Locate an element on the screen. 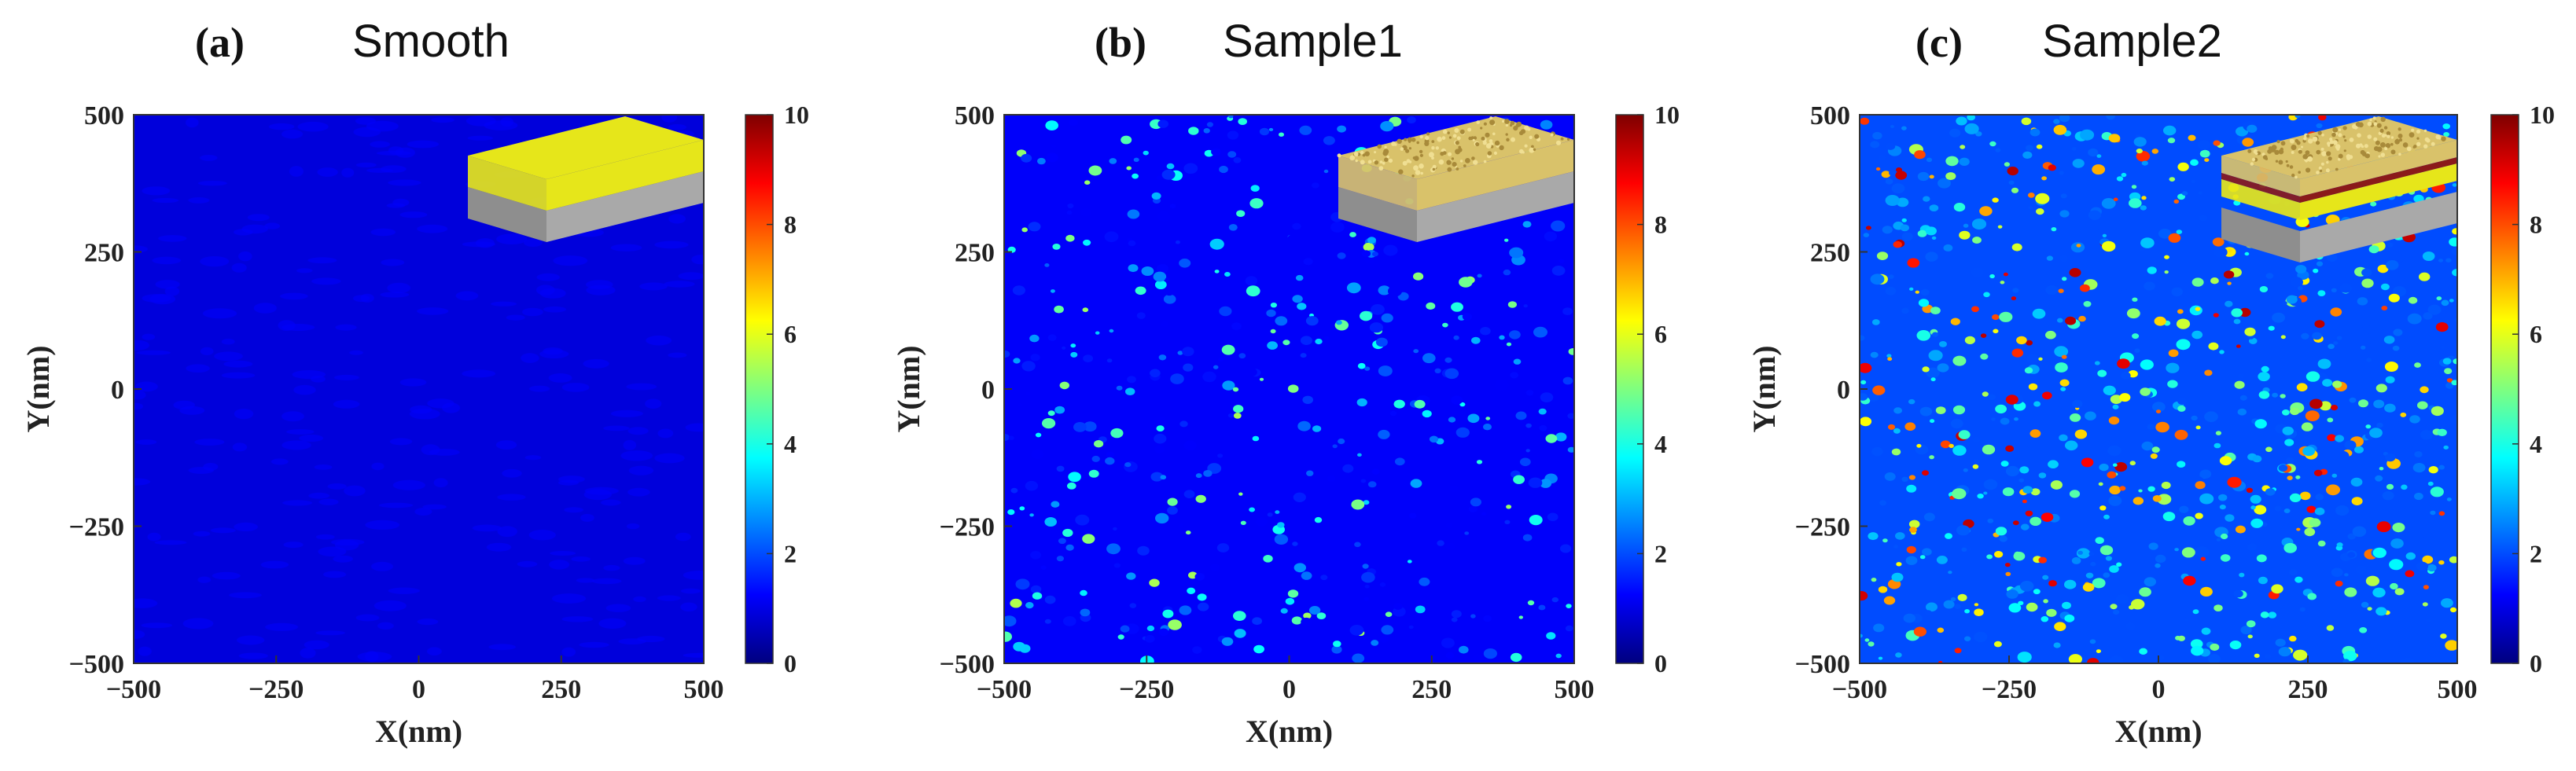 The width and height of the screenshot is (2576, 771). substrate-front-face is located at coordinates (1378, 214).